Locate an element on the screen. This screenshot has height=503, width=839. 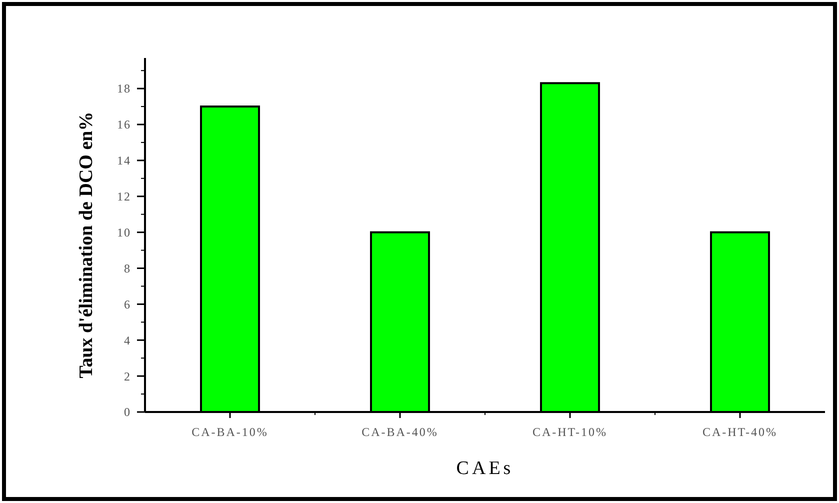
y-tick-label: 4 is located at coordinates (127, 340).